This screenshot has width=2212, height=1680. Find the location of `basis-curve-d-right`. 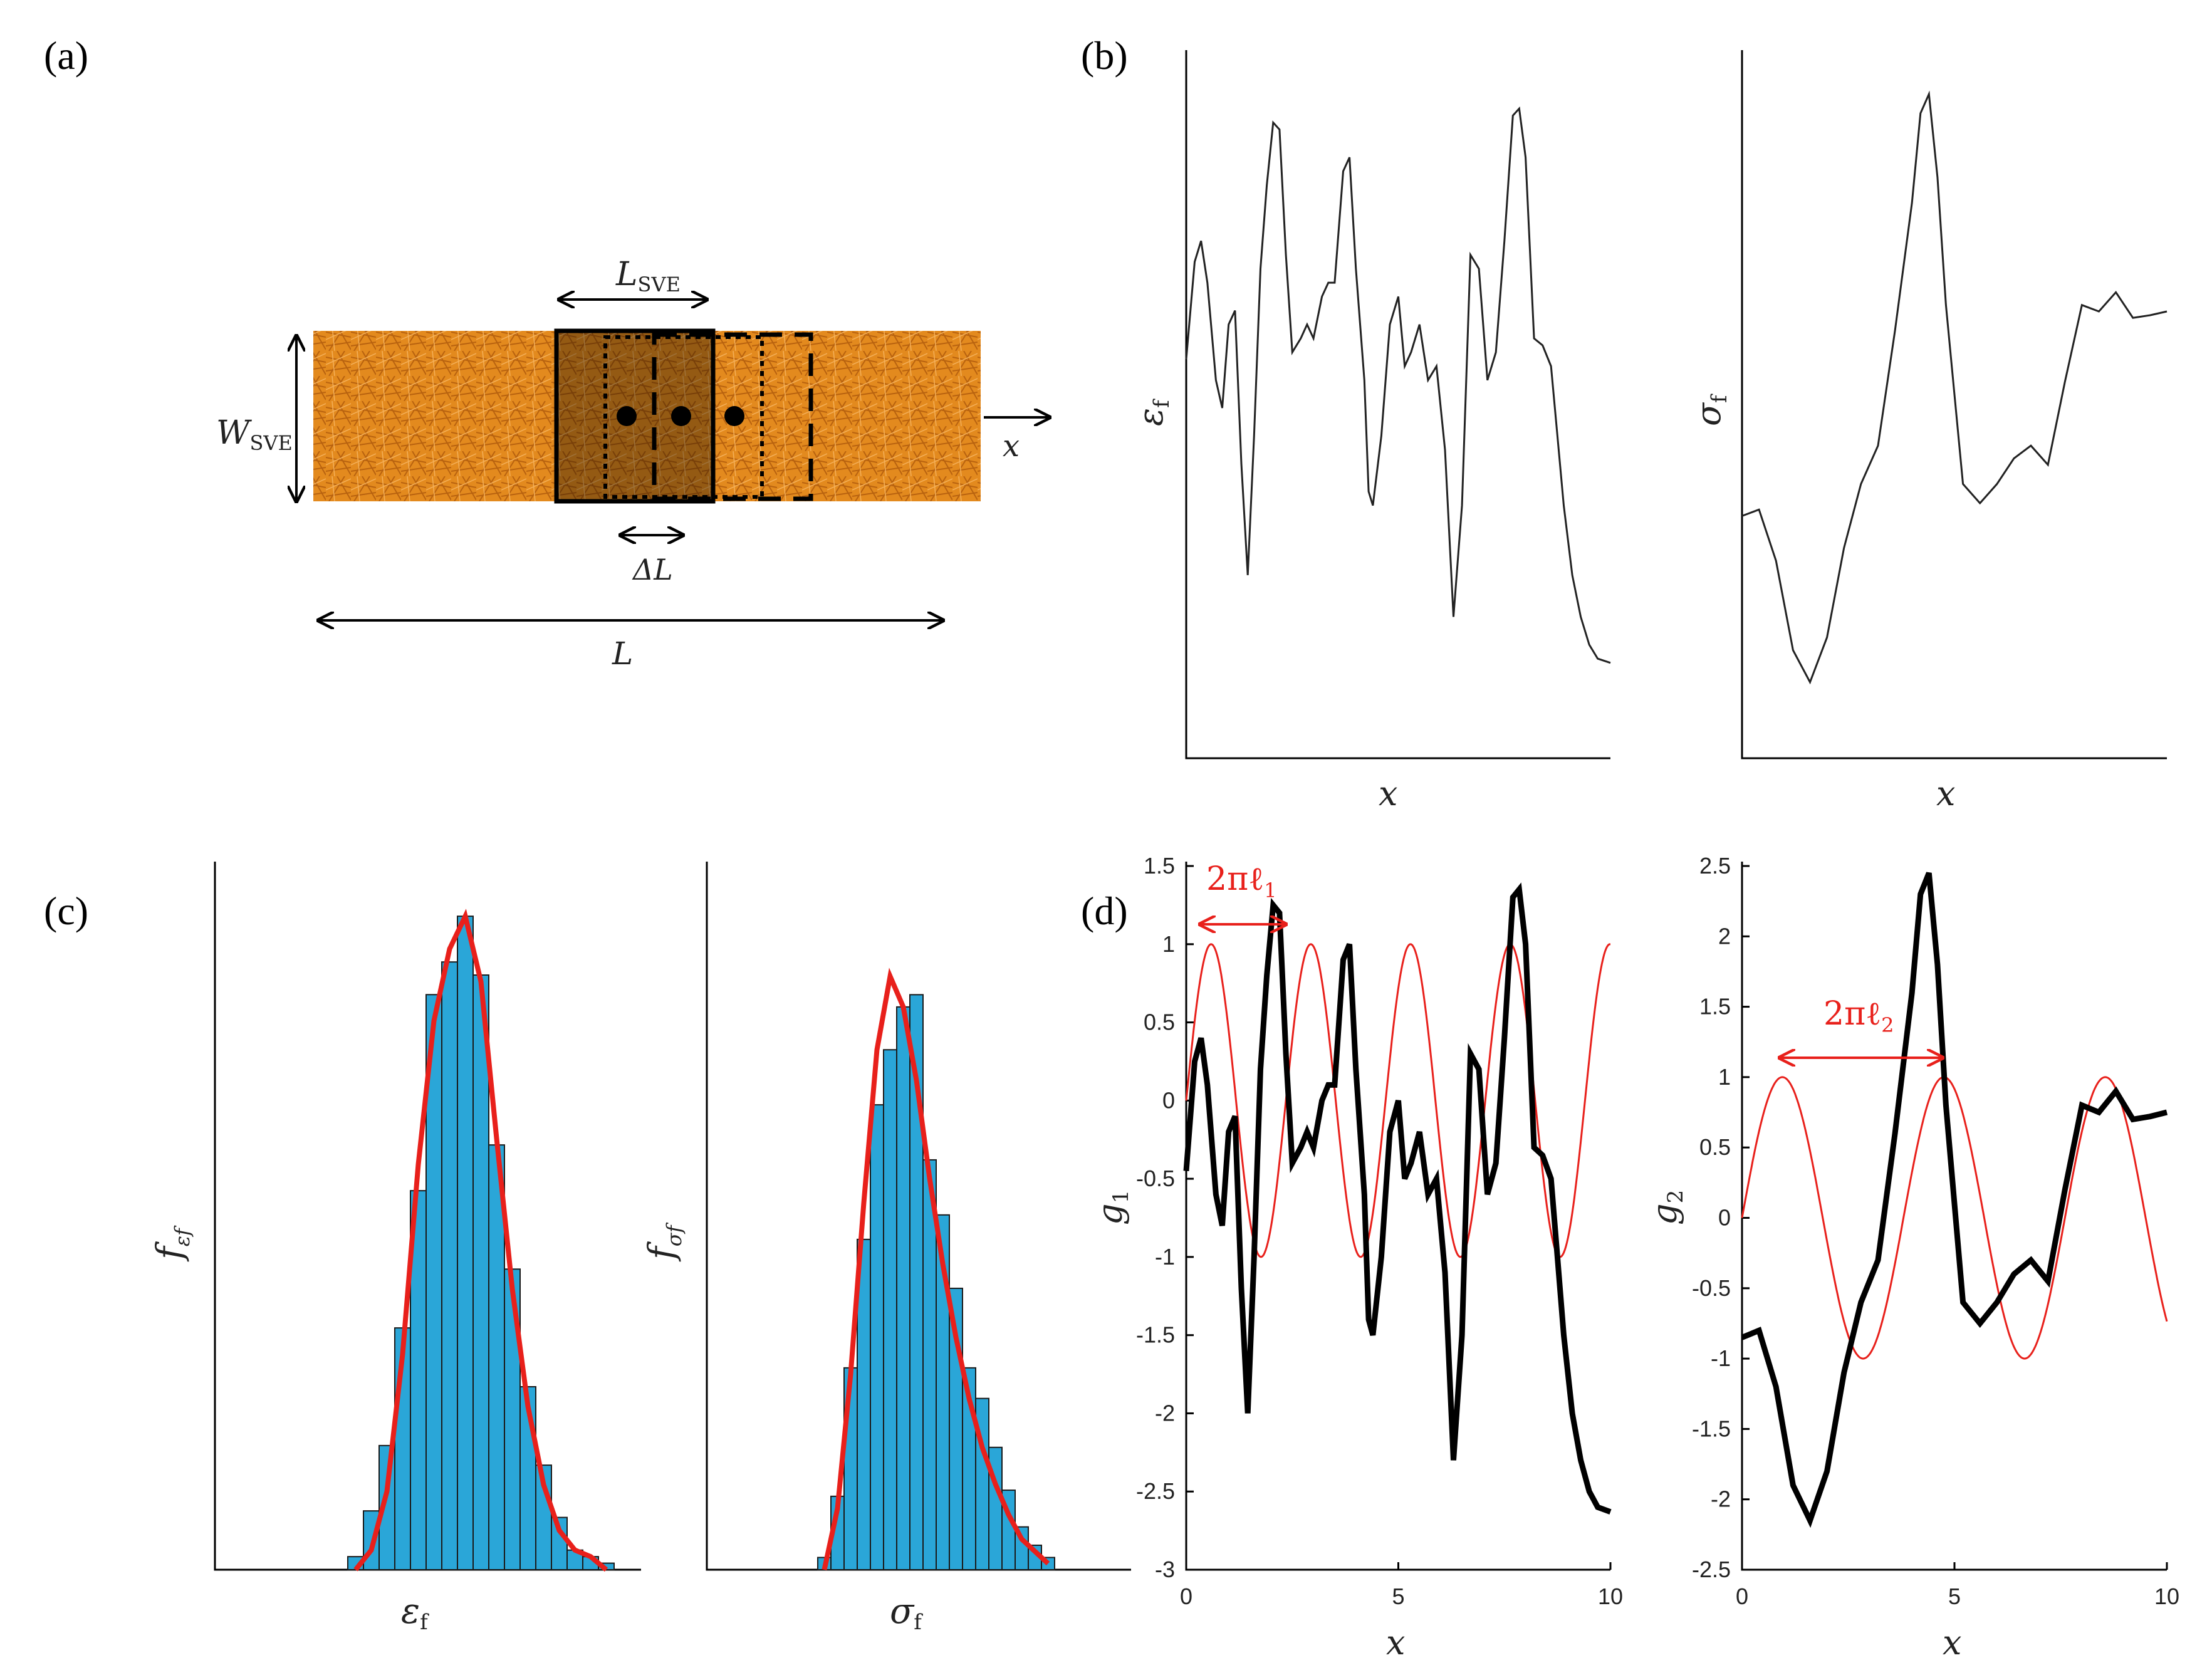

basis-curve-d-right is located at coordinates (1954, 1218).